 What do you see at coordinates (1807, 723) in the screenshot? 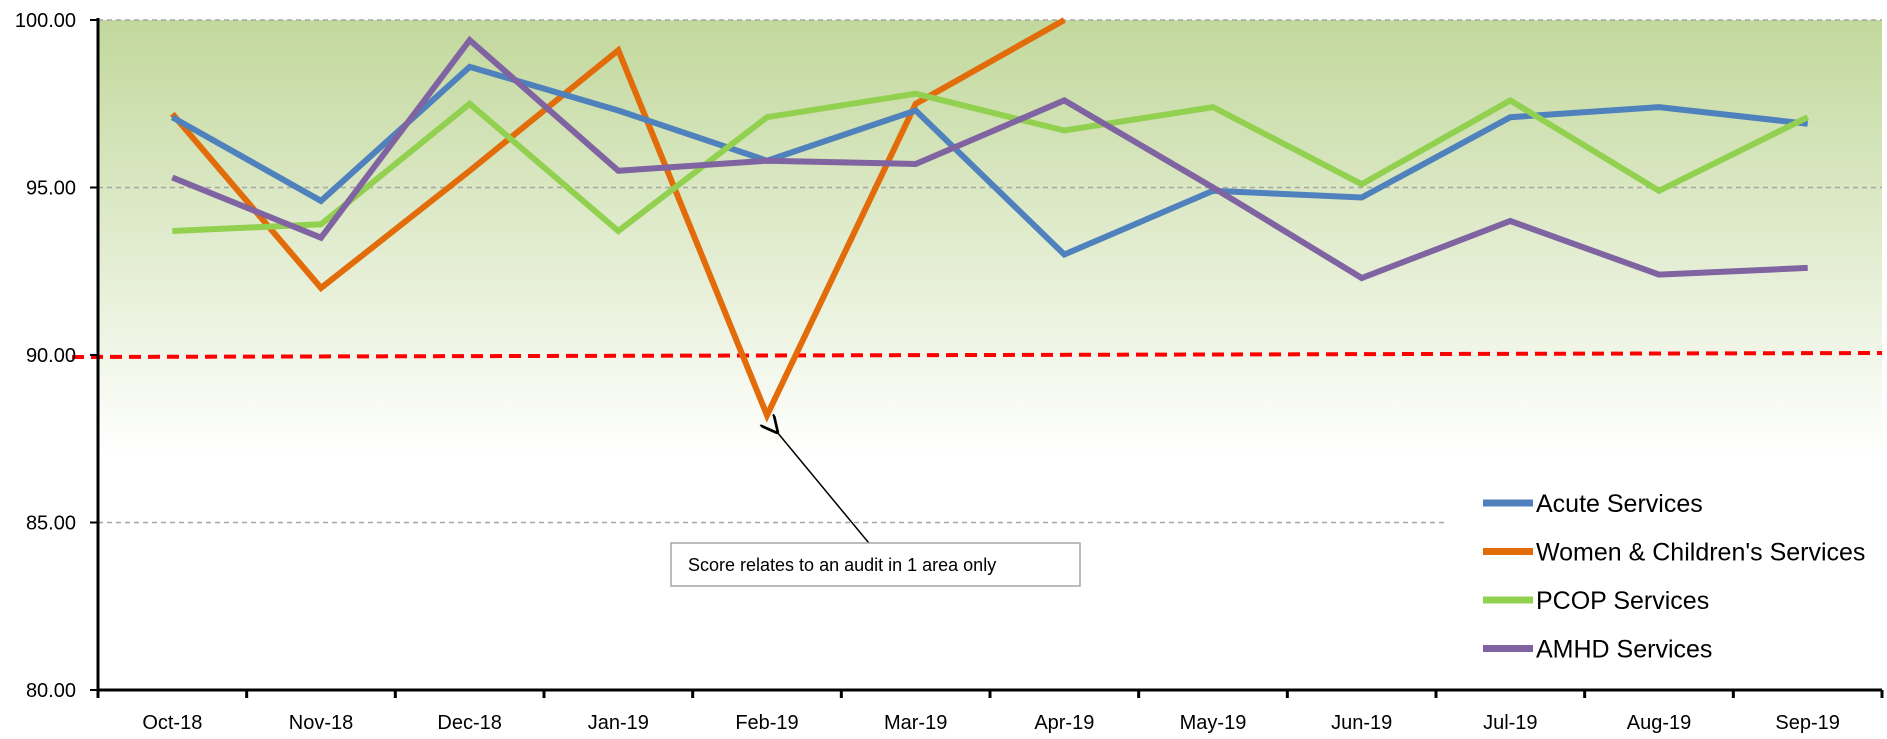
I see `x-tick-label: Sep-19` at bounding box center [1807, 723].